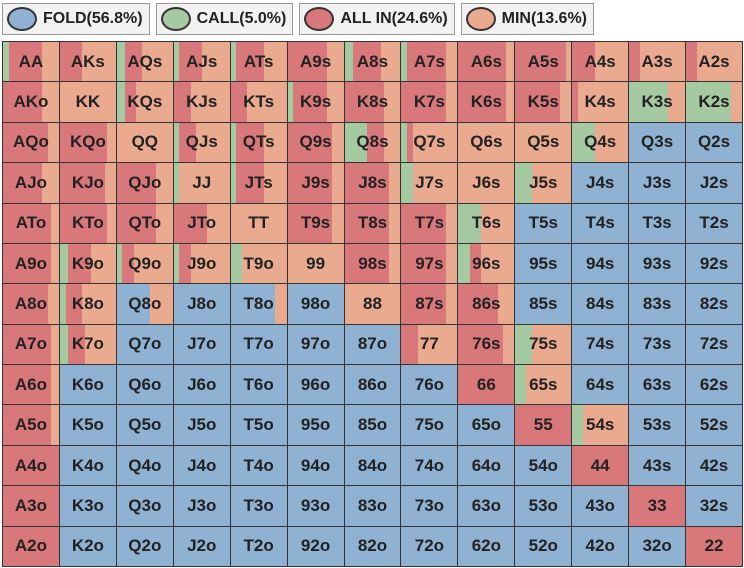 This screenshot has width=744, height=568. Describe the element at coordinates (714, 425) in the screenshot. I see `hand-cell: 52s` at that location.